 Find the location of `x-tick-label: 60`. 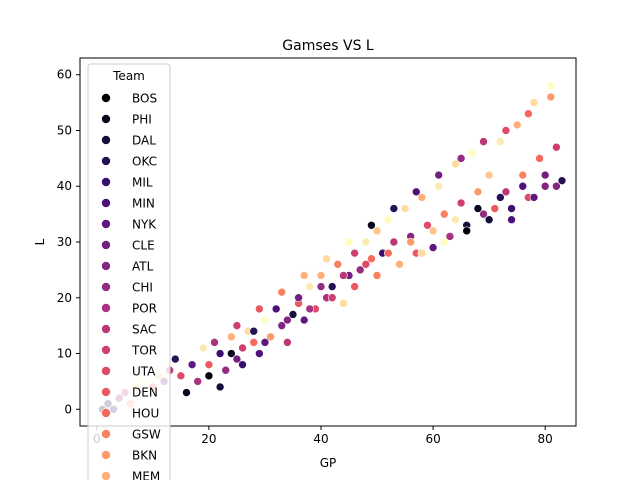

x-tick-label: 60 is located at coordinates (432, 439).